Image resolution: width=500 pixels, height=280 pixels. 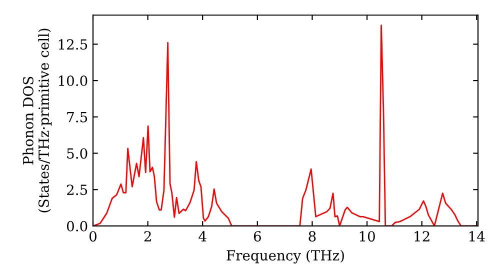 What do you see at coordinates (92, 236) in the screenshot?
I see `x-tick-label: 0` at bounding box center [92, 236].